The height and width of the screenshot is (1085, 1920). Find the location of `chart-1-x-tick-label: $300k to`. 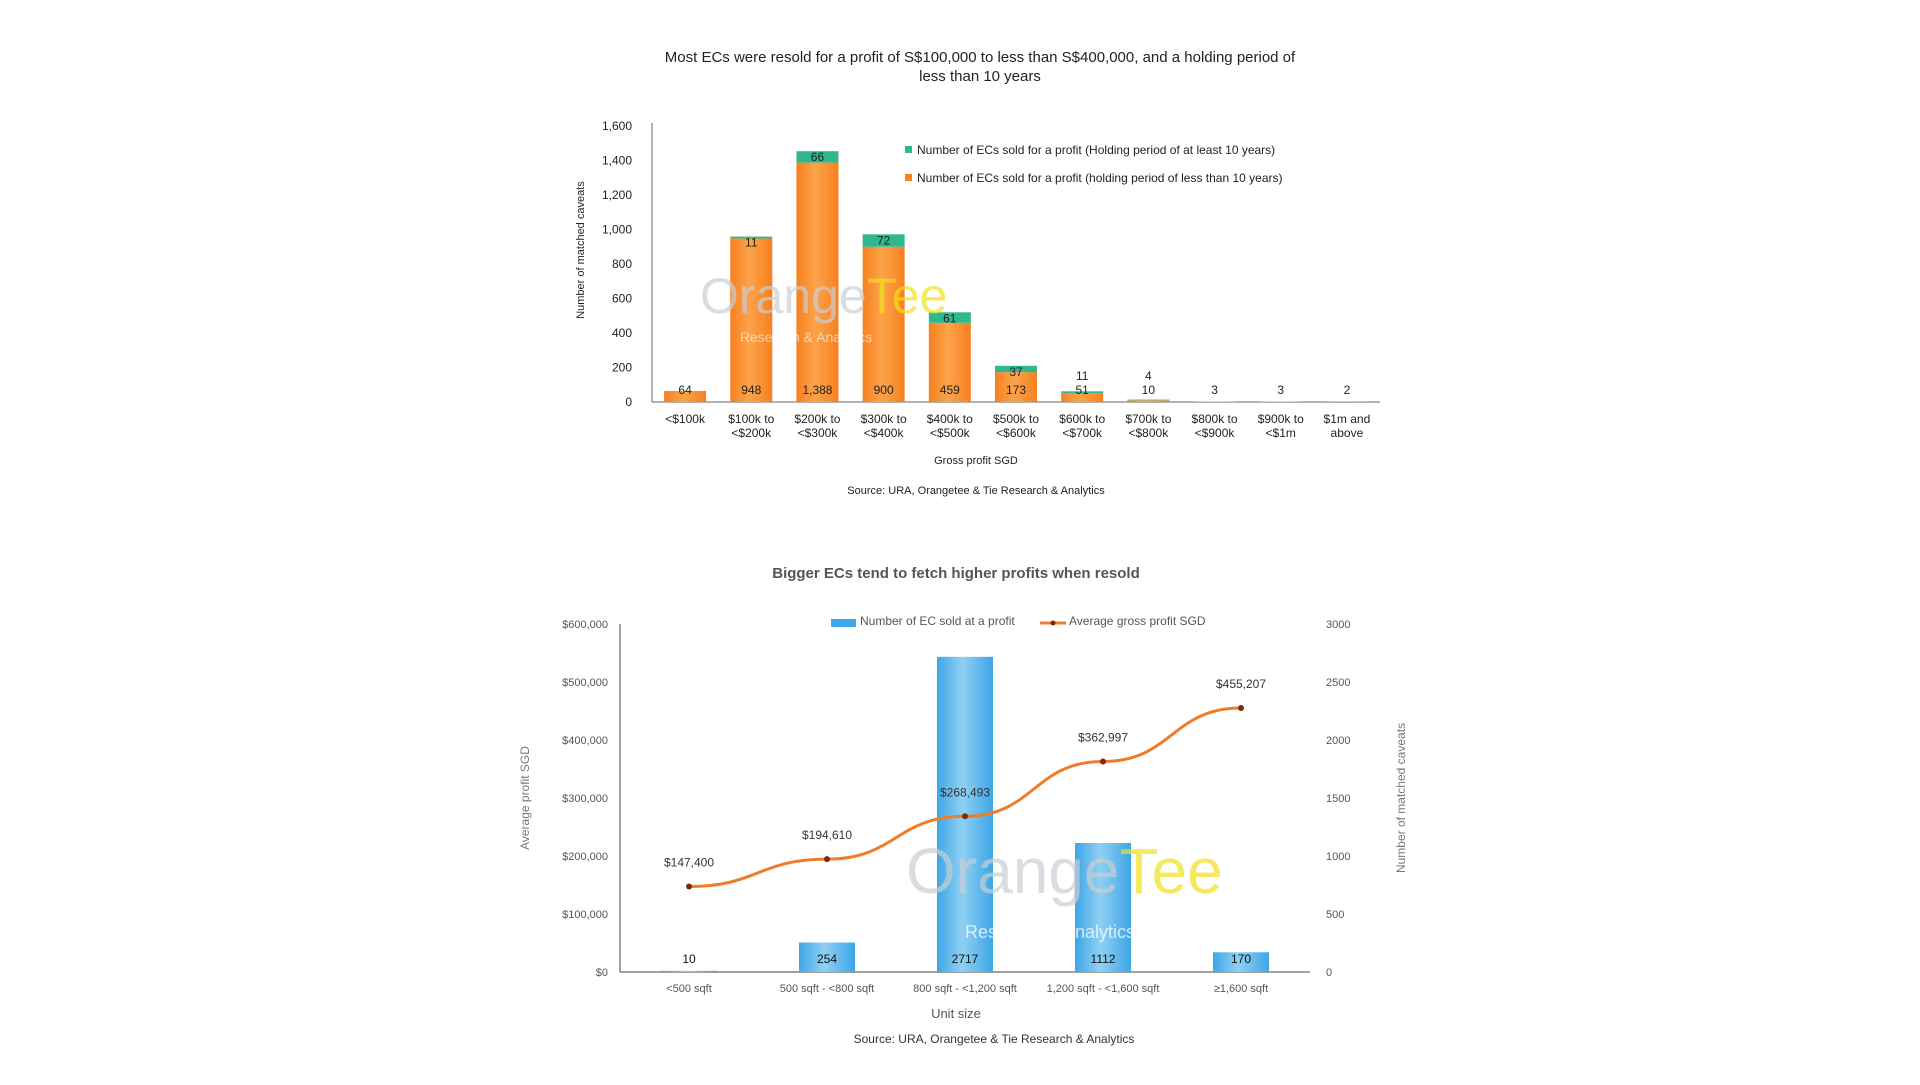

chart-1-x-tick-label: $300k to is located at coordinates (884, 419).